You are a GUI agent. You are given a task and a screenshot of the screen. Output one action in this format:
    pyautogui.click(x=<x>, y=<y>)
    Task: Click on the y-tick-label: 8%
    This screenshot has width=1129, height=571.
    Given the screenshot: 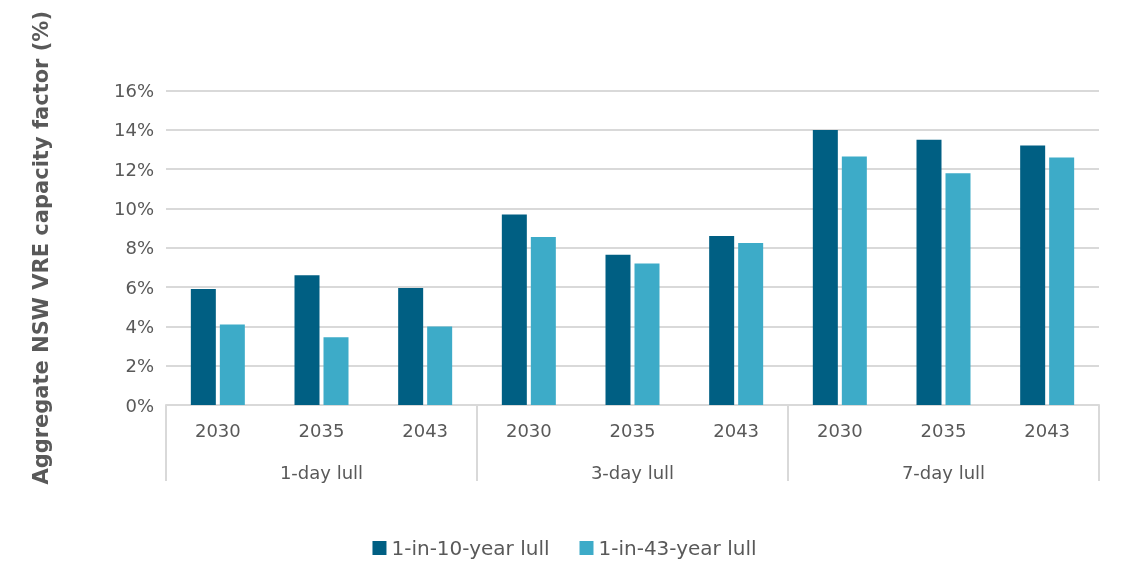 What is the action you would take?
    pyautogui.click(x=139, y=248)
    